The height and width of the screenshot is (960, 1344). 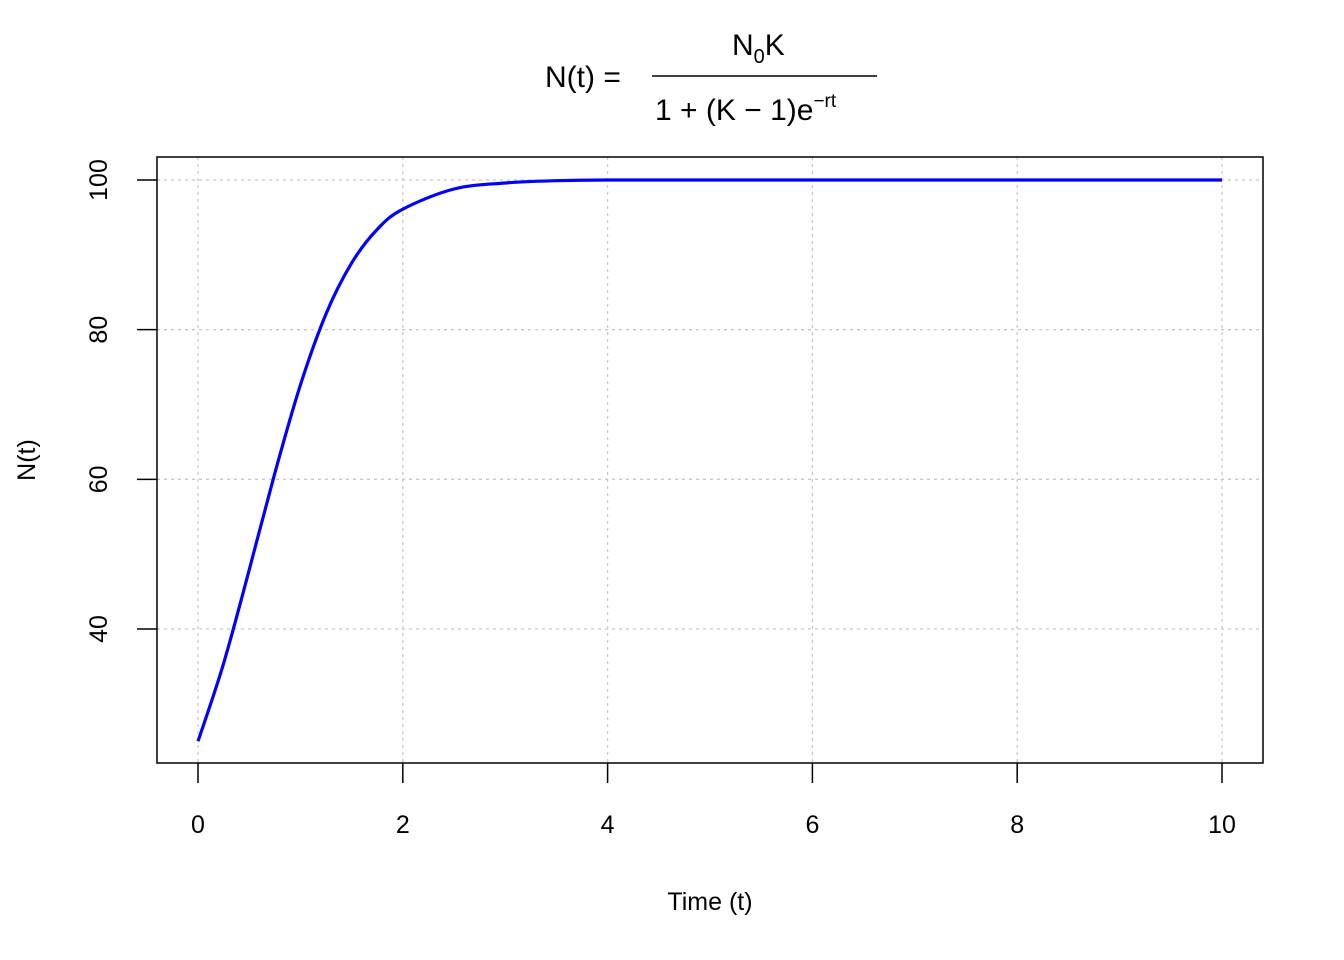 What do you see at coordinates (734, 110) in the screenshot?
I see `title-denominator-main: 1 + (K − 1)e` at bounding box center [734, 110].